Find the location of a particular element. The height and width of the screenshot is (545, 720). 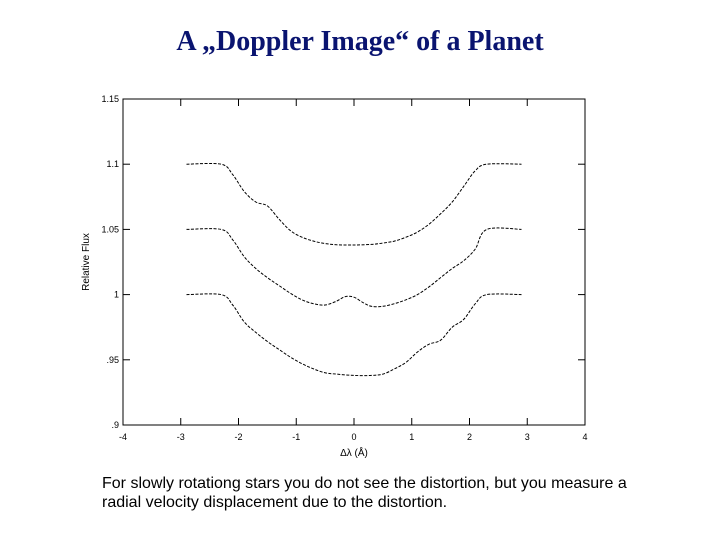

x-tick-label: -1 is located at coordinates (296, 437).